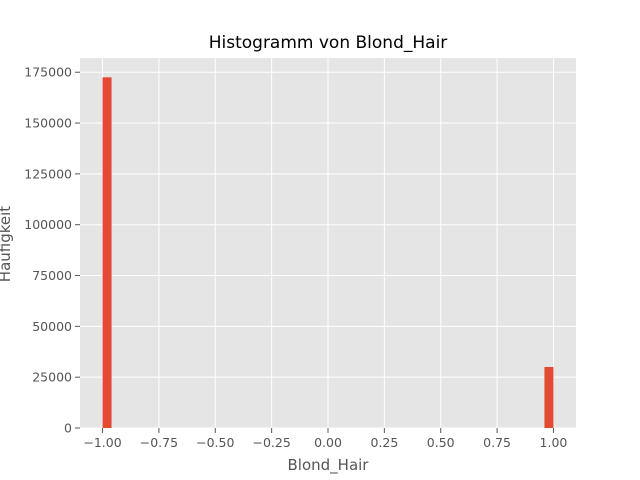 Image resolution: width=640 pixels, height=480 pixels. What do you see at coordinates (328, 43) in the screenshot?
I see `chart-title: Histogramm von Blond_Hair` at bounding box center [328, 43].